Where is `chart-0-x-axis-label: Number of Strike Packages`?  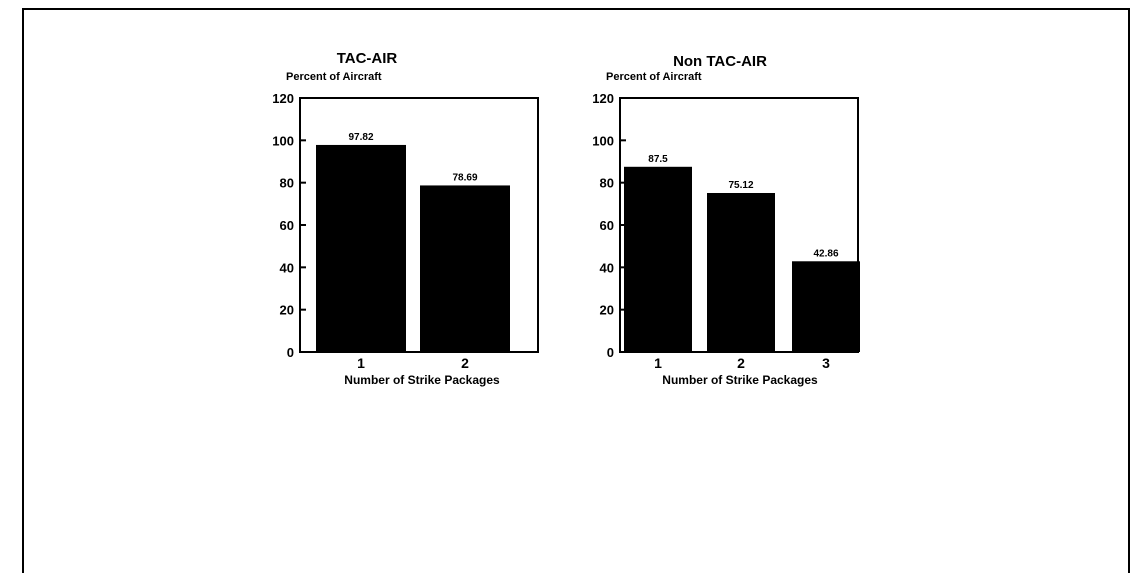
chart-0-x-axis-label: Number of Strike Packages is located at coordinates (422, 380).